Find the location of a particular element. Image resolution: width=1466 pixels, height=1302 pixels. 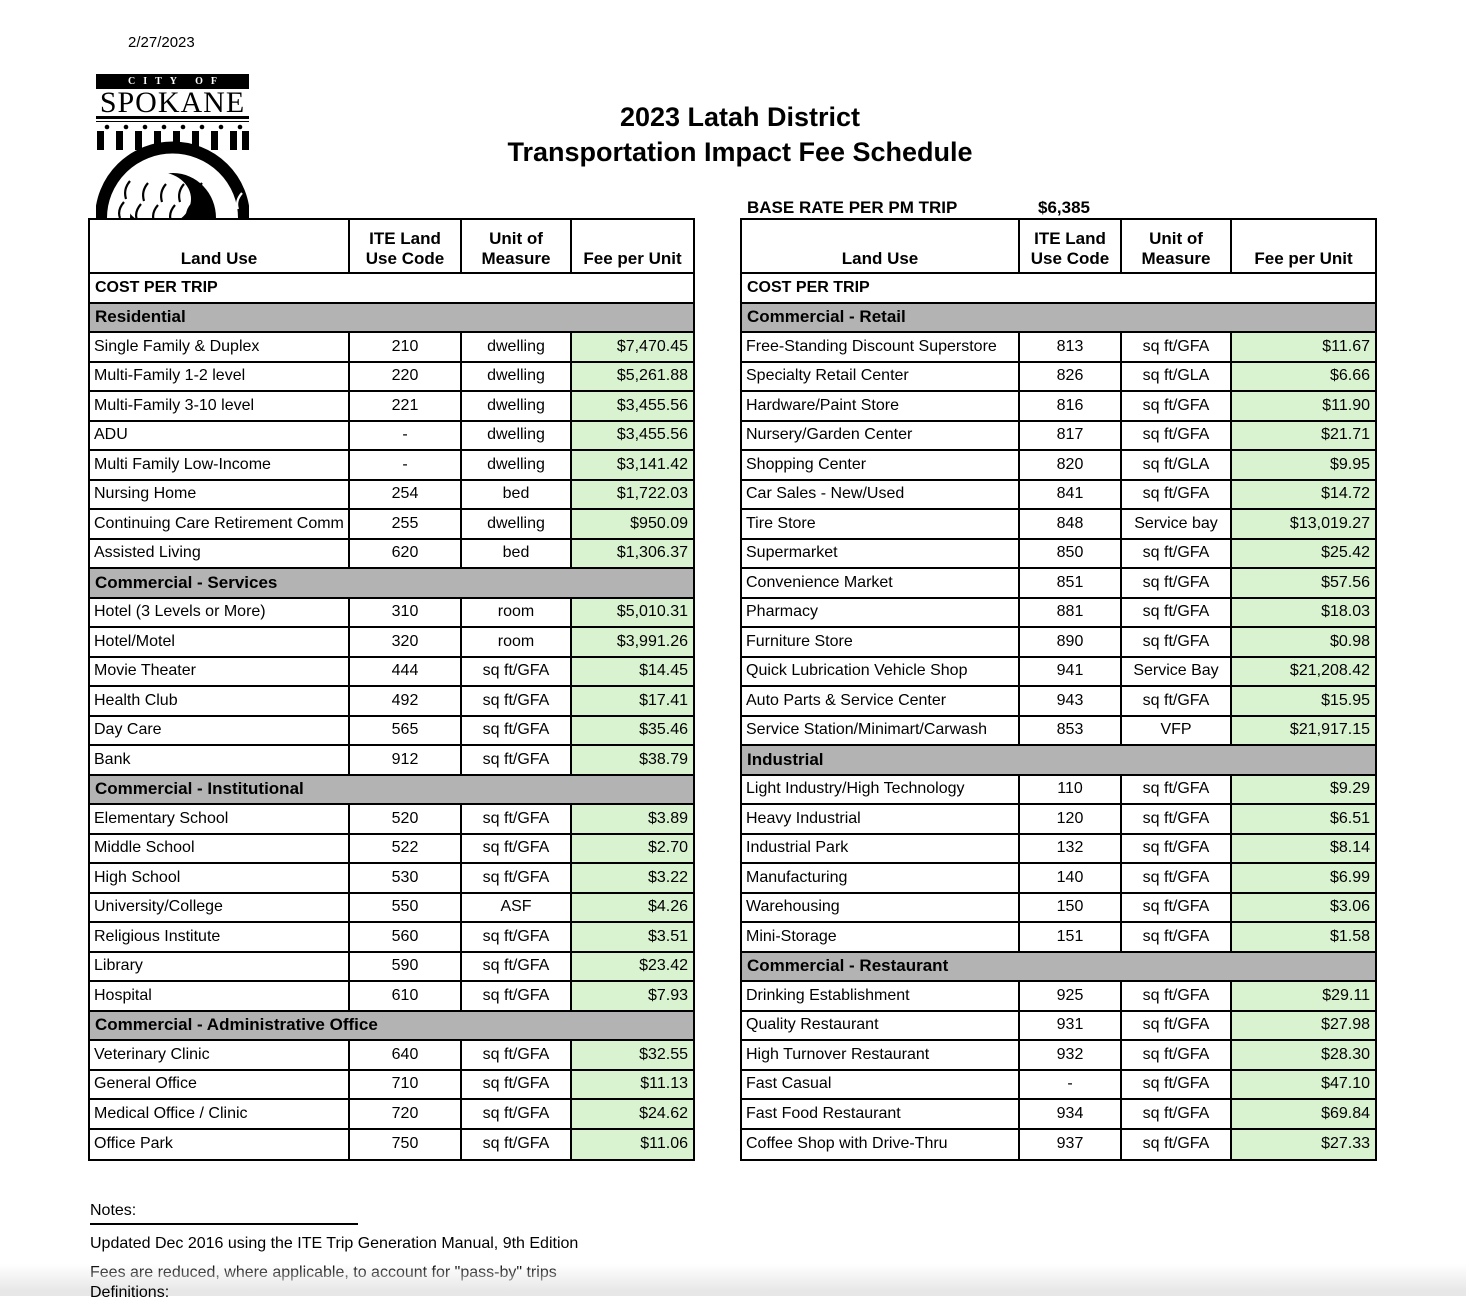

fee-cell: $5,261.88 is located at coordinates (631, 376).